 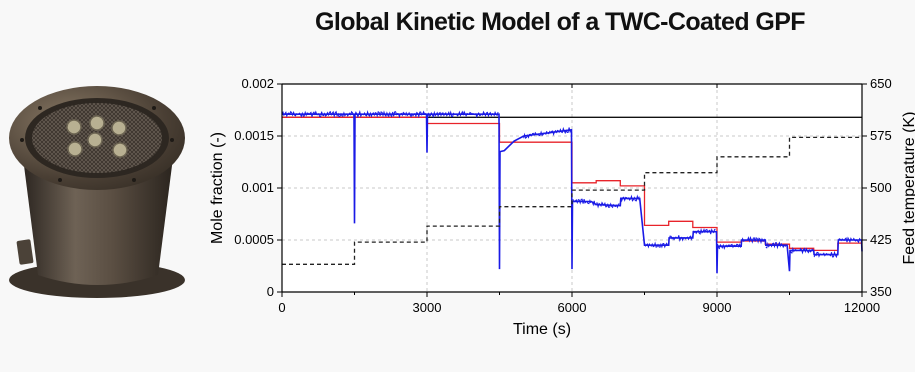 What do you see at coordinates (281, 307) in the screenshot?
I see `x-tick-label: 0` at bounding box center [281, 307].